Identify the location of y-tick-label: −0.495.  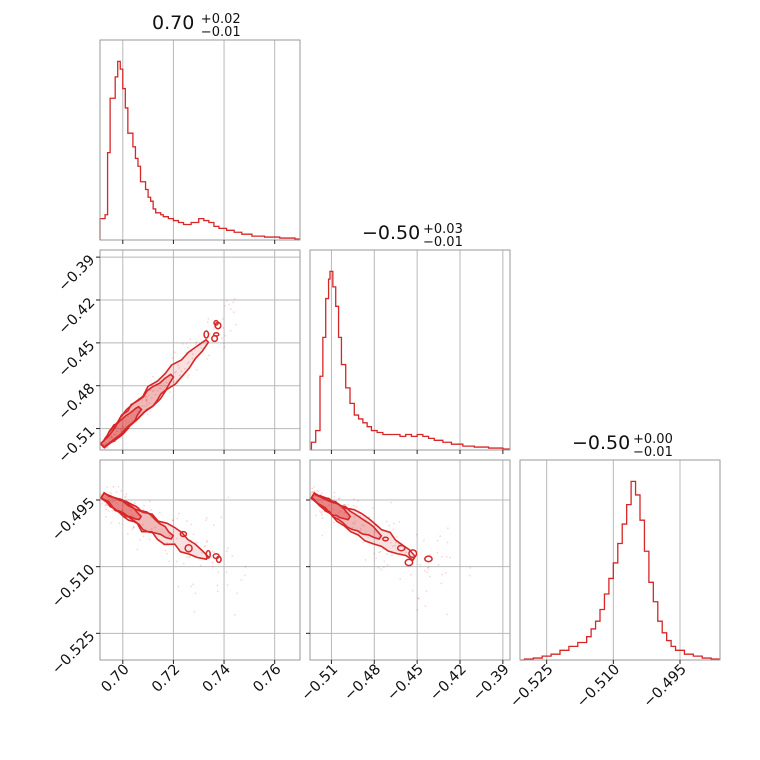
(73, 519).